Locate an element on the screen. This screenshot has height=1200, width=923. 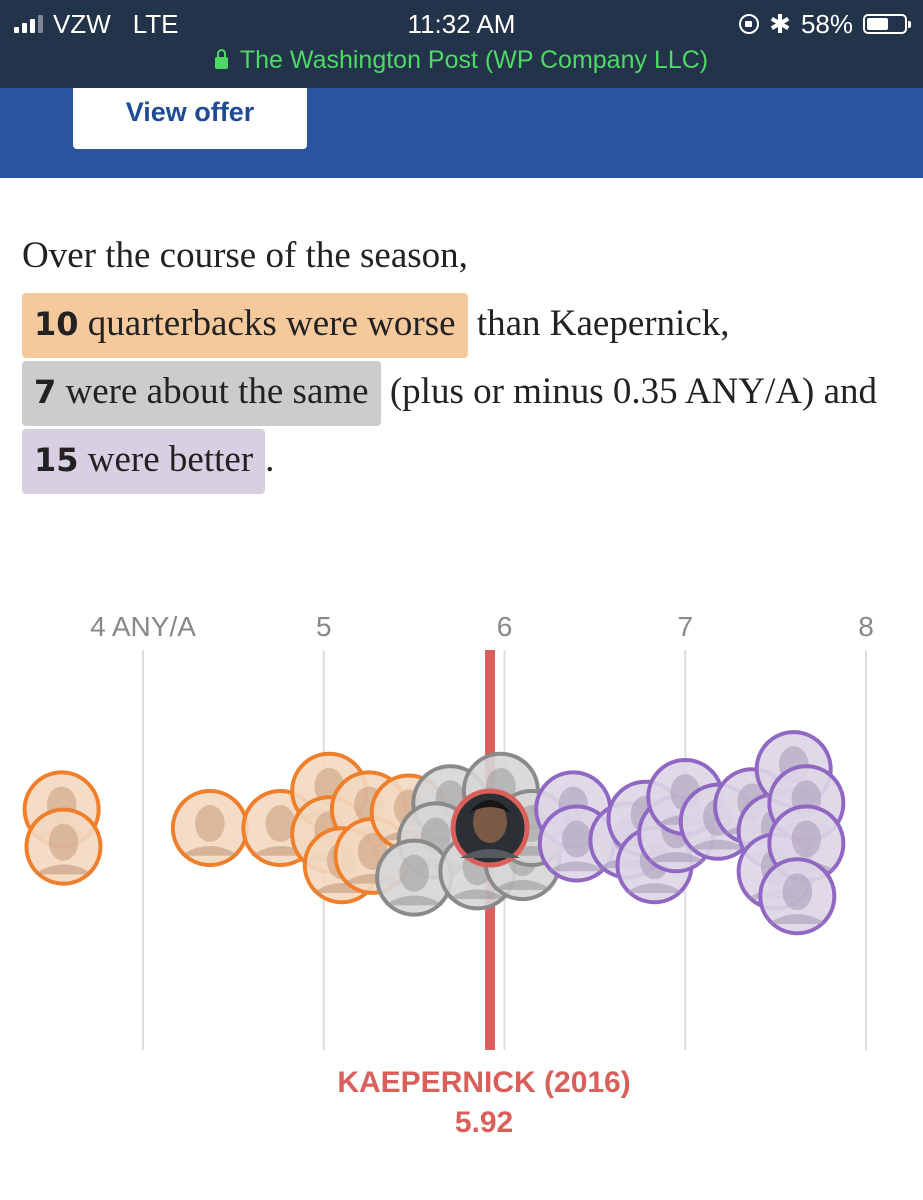
worse-count: 10 is located at coordinates (56, 324).